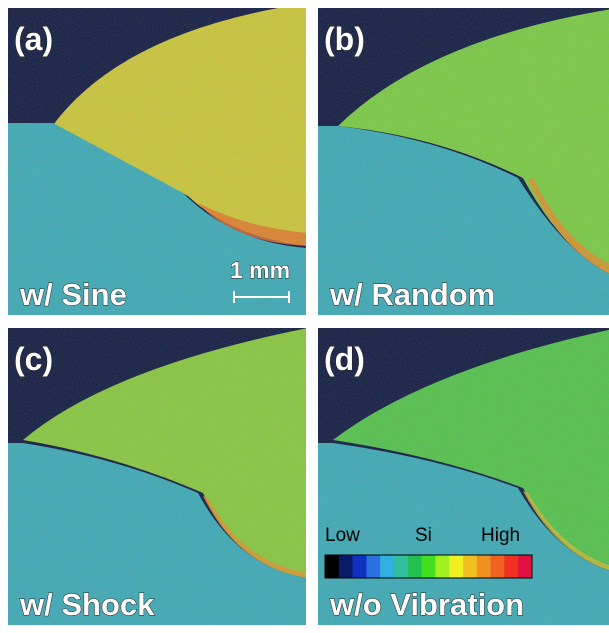 The width and height of the screenshot is (609, 633). Describe the element at coordinates (423, 535) in the screenshot. I see `color-bar-element: Si` at that location.